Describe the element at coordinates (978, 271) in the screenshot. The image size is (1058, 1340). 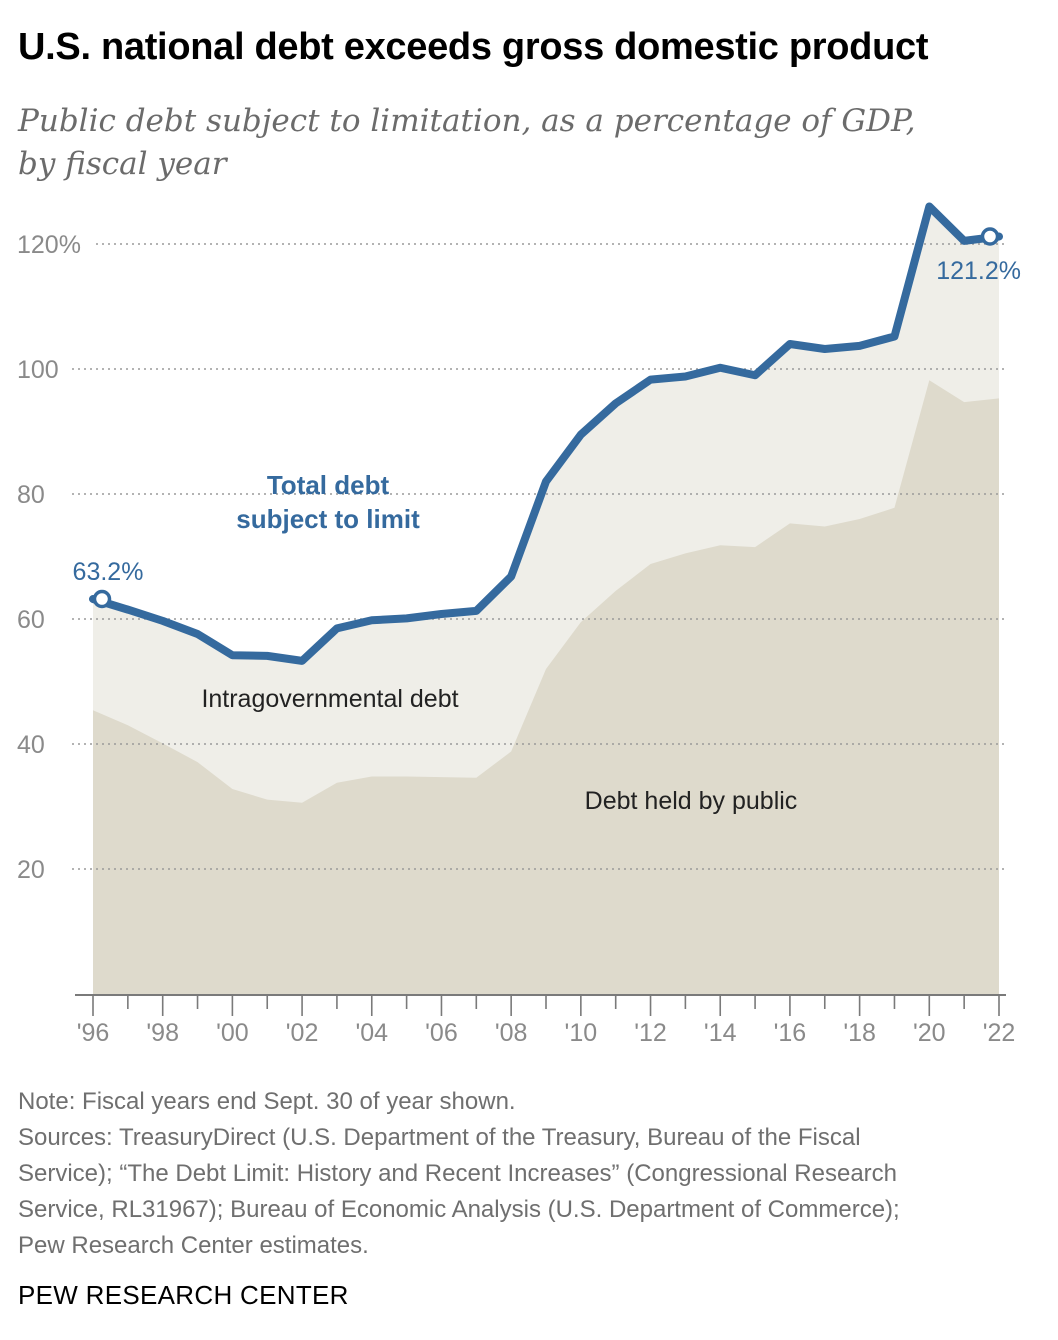
I see `end-value-label: 121.2%` at that location.